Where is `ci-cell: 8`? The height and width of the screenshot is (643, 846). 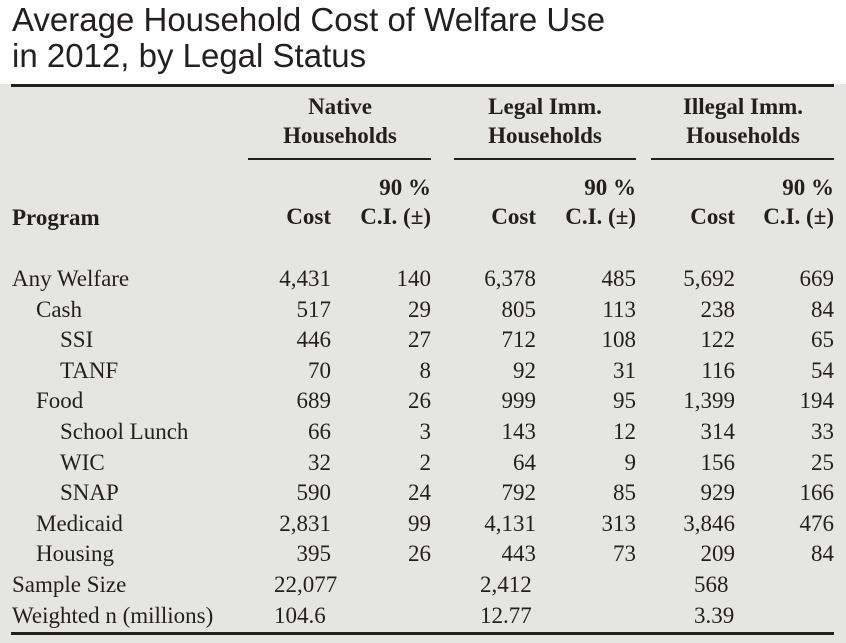
ci-cell: 8 is located at coordinates (425, 370).